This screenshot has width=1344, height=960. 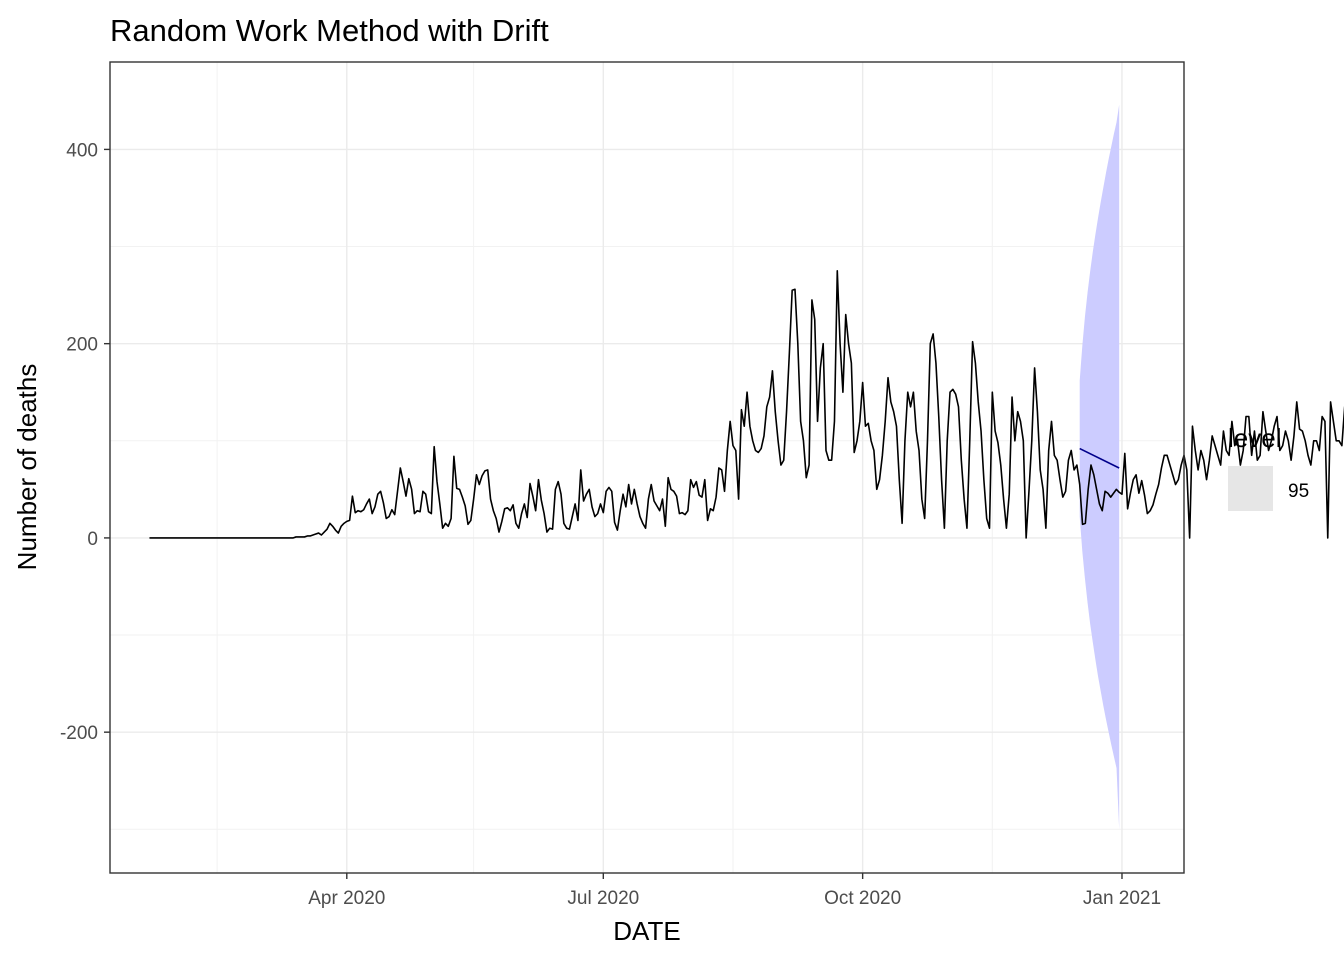 What do you see at coordinates (1122, 898) in the screenshot?
I see `x-tick-label: Jan 2021` at bounding box center [1122, 898].